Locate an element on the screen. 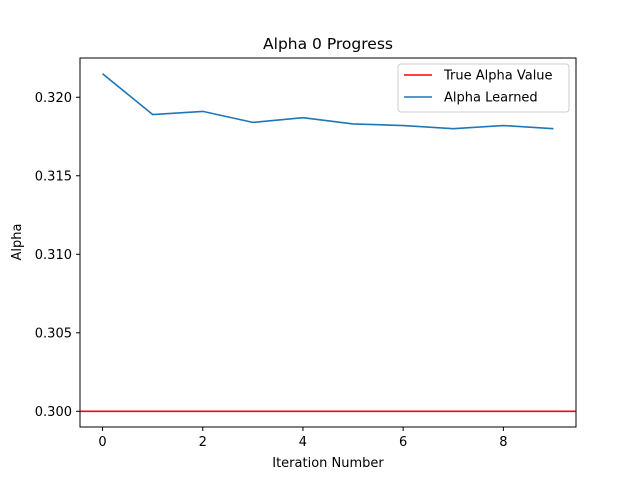  x-tick-label: 6 is located at coordinates (403, 442).